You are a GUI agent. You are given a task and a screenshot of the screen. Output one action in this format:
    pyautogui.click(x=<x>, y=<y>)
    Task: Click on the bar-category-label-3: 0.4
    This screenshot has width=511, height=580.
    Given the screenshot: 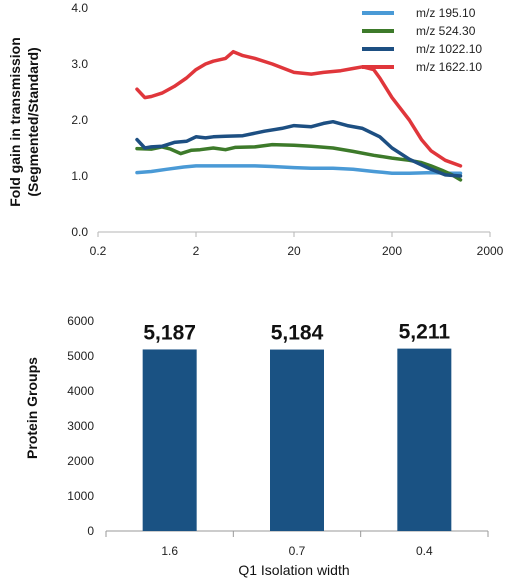 What is the action you would take?
    pyautogui.click(x=424, y=551)
    